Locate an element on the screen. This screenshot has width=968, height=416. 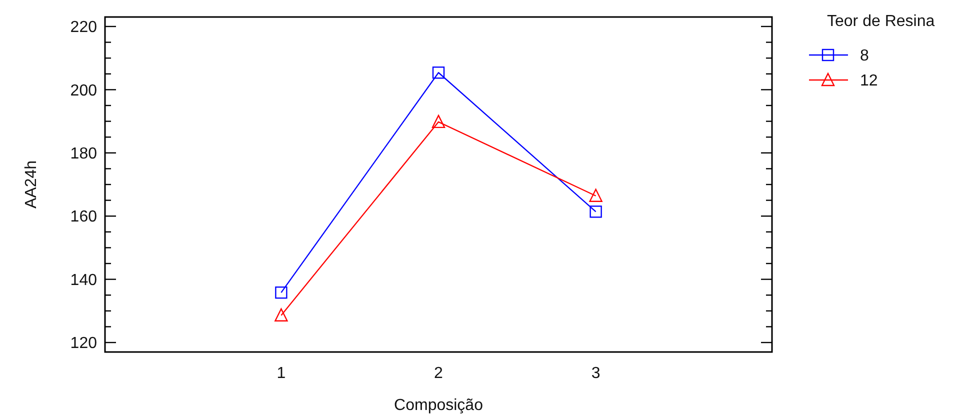
y-tick-label: 160 is located at coordinates (84, 217).